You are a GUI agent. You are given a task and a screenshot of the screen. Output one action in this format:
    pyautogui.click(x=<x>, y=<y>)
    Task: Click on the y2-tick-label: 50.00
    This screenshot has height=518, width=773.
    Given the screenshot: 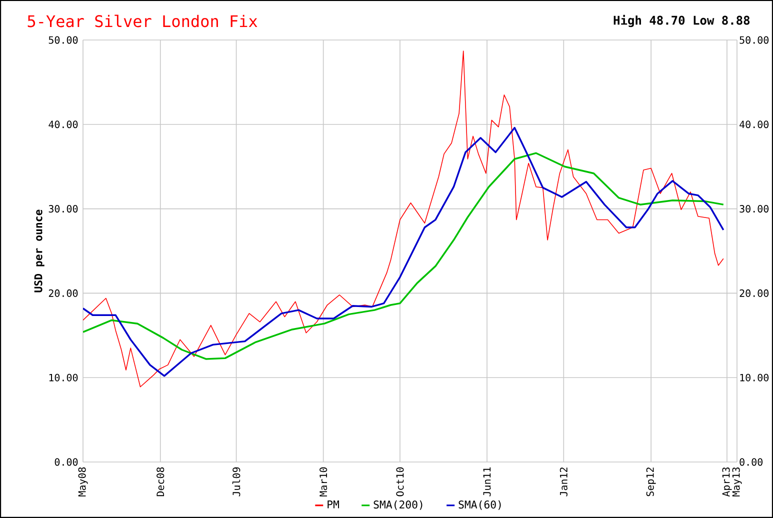 What is the action you would take?
    pyautogui.click(x=754, y=40)
    